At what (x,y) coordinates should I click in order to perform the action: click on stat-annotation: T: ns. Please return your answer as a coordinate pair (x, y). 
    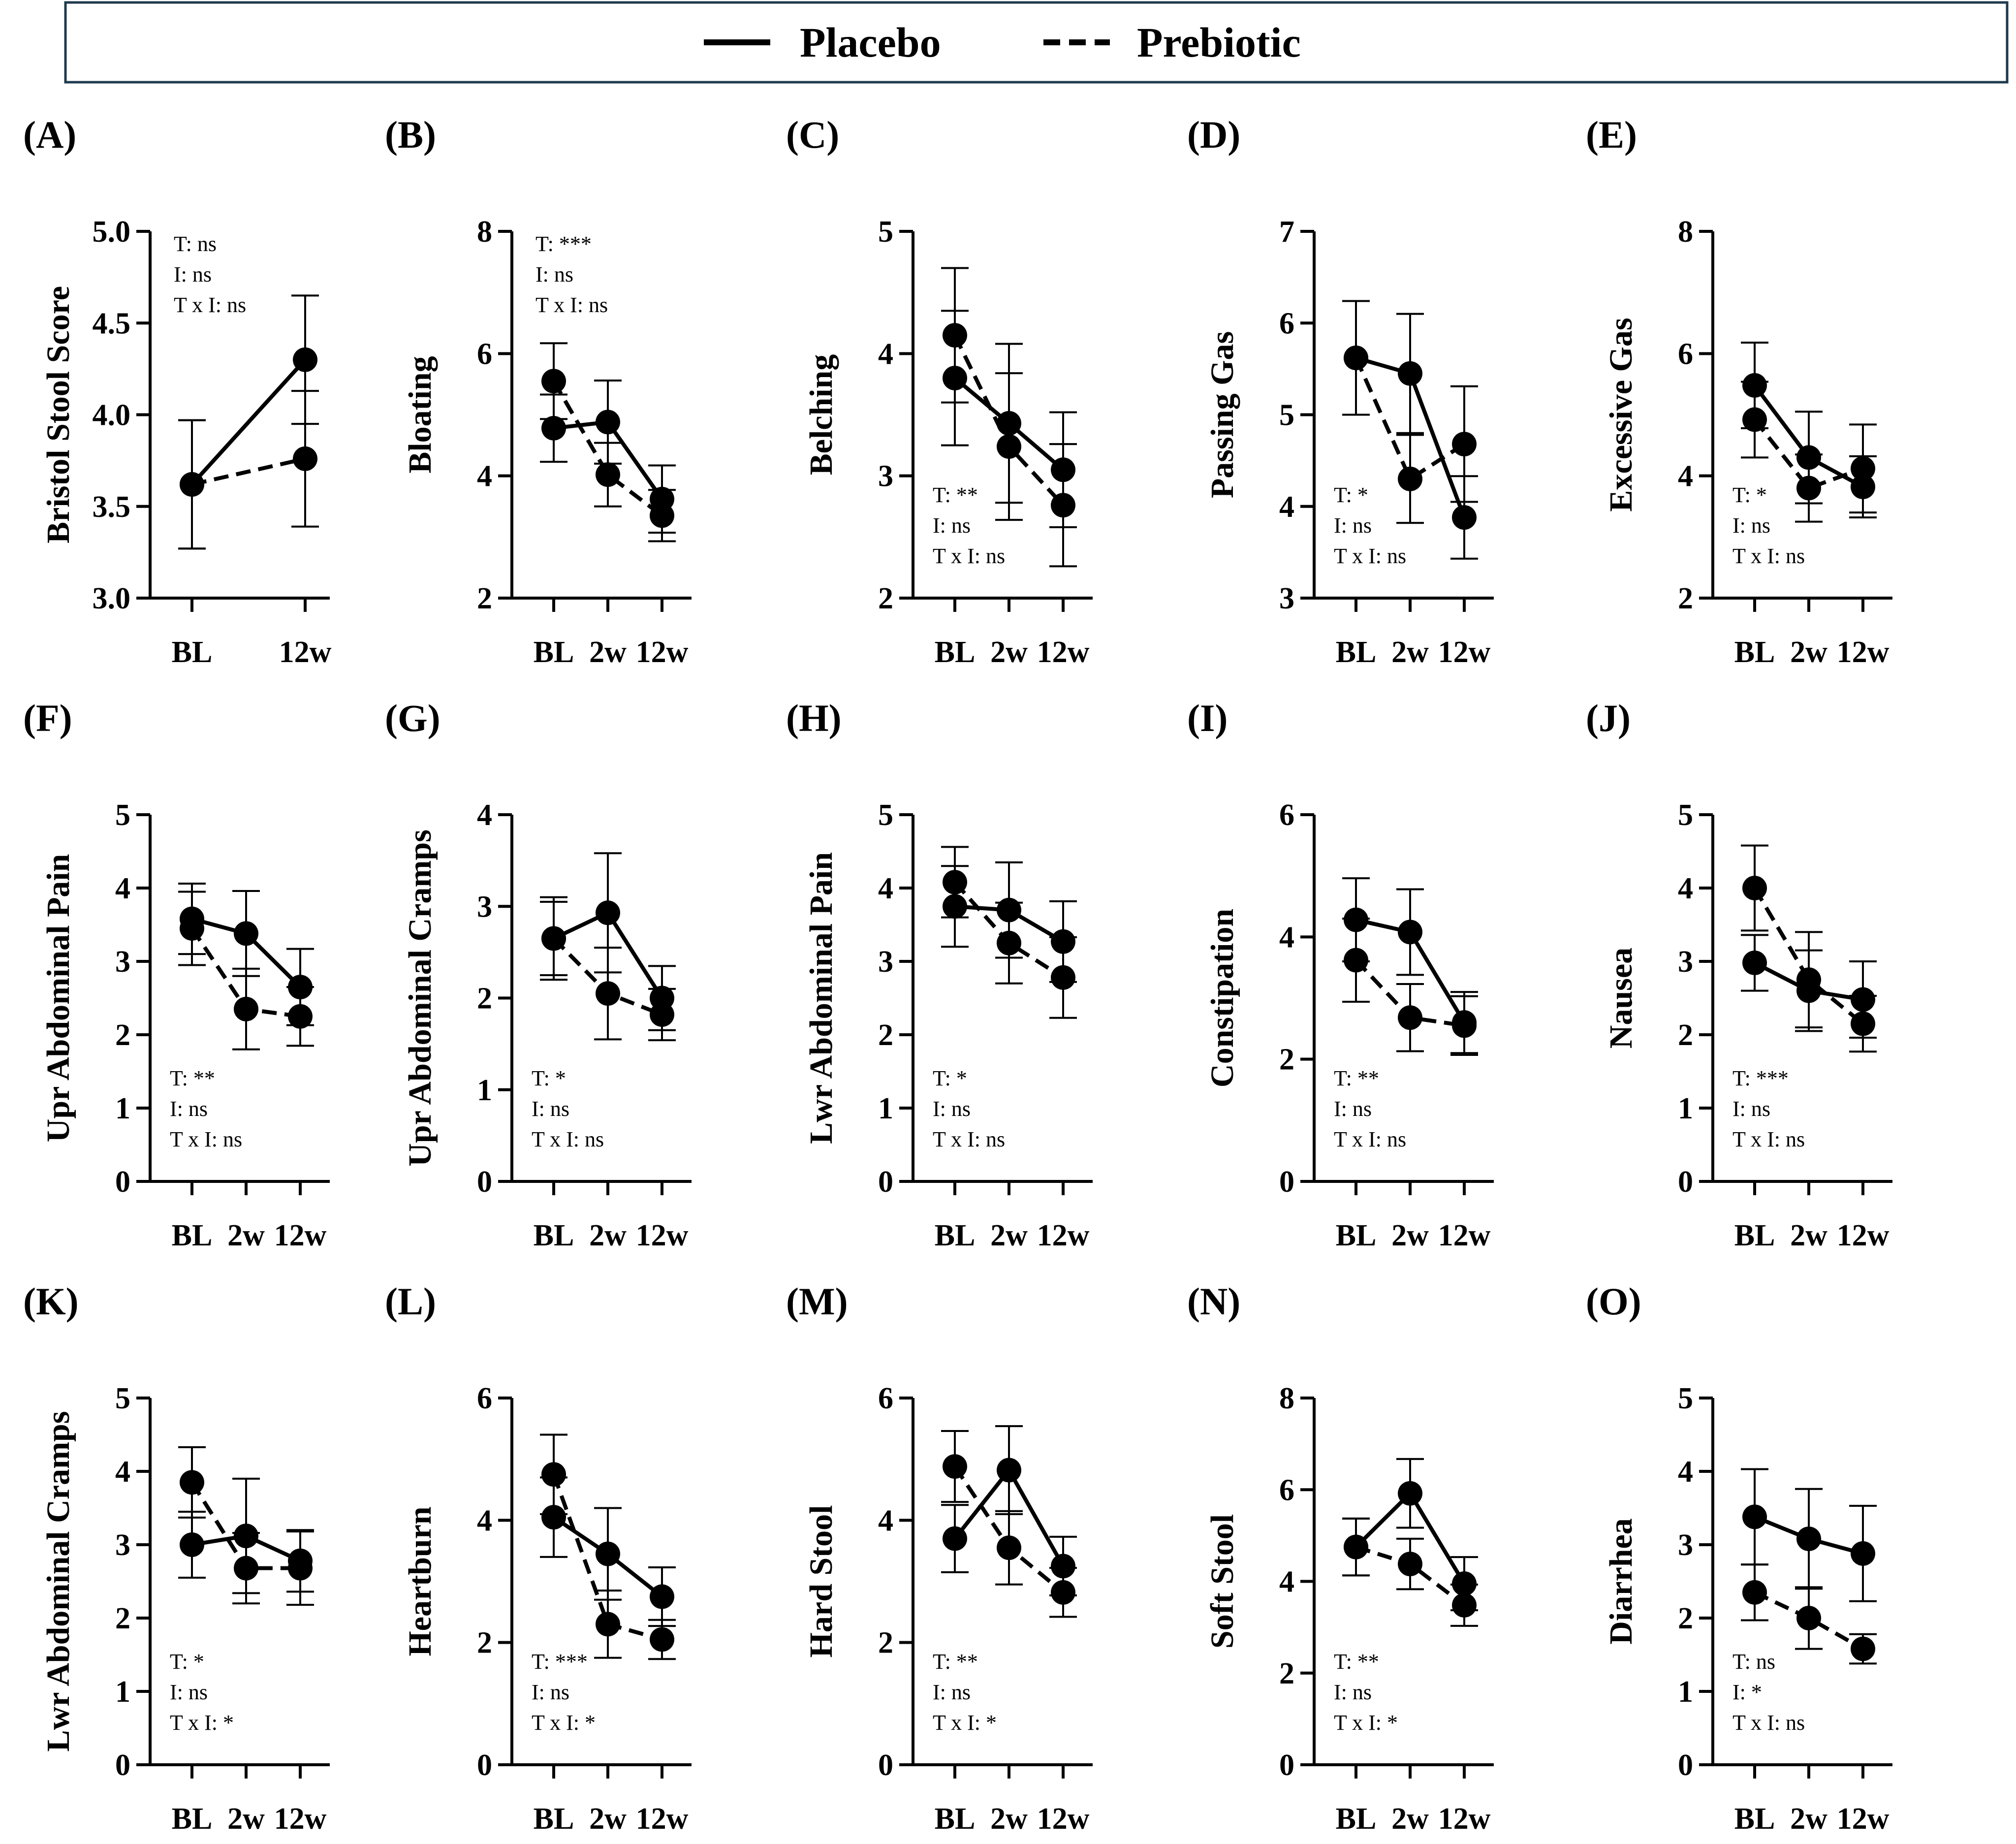
    Looking at the image, I should click on (1753, 1662).